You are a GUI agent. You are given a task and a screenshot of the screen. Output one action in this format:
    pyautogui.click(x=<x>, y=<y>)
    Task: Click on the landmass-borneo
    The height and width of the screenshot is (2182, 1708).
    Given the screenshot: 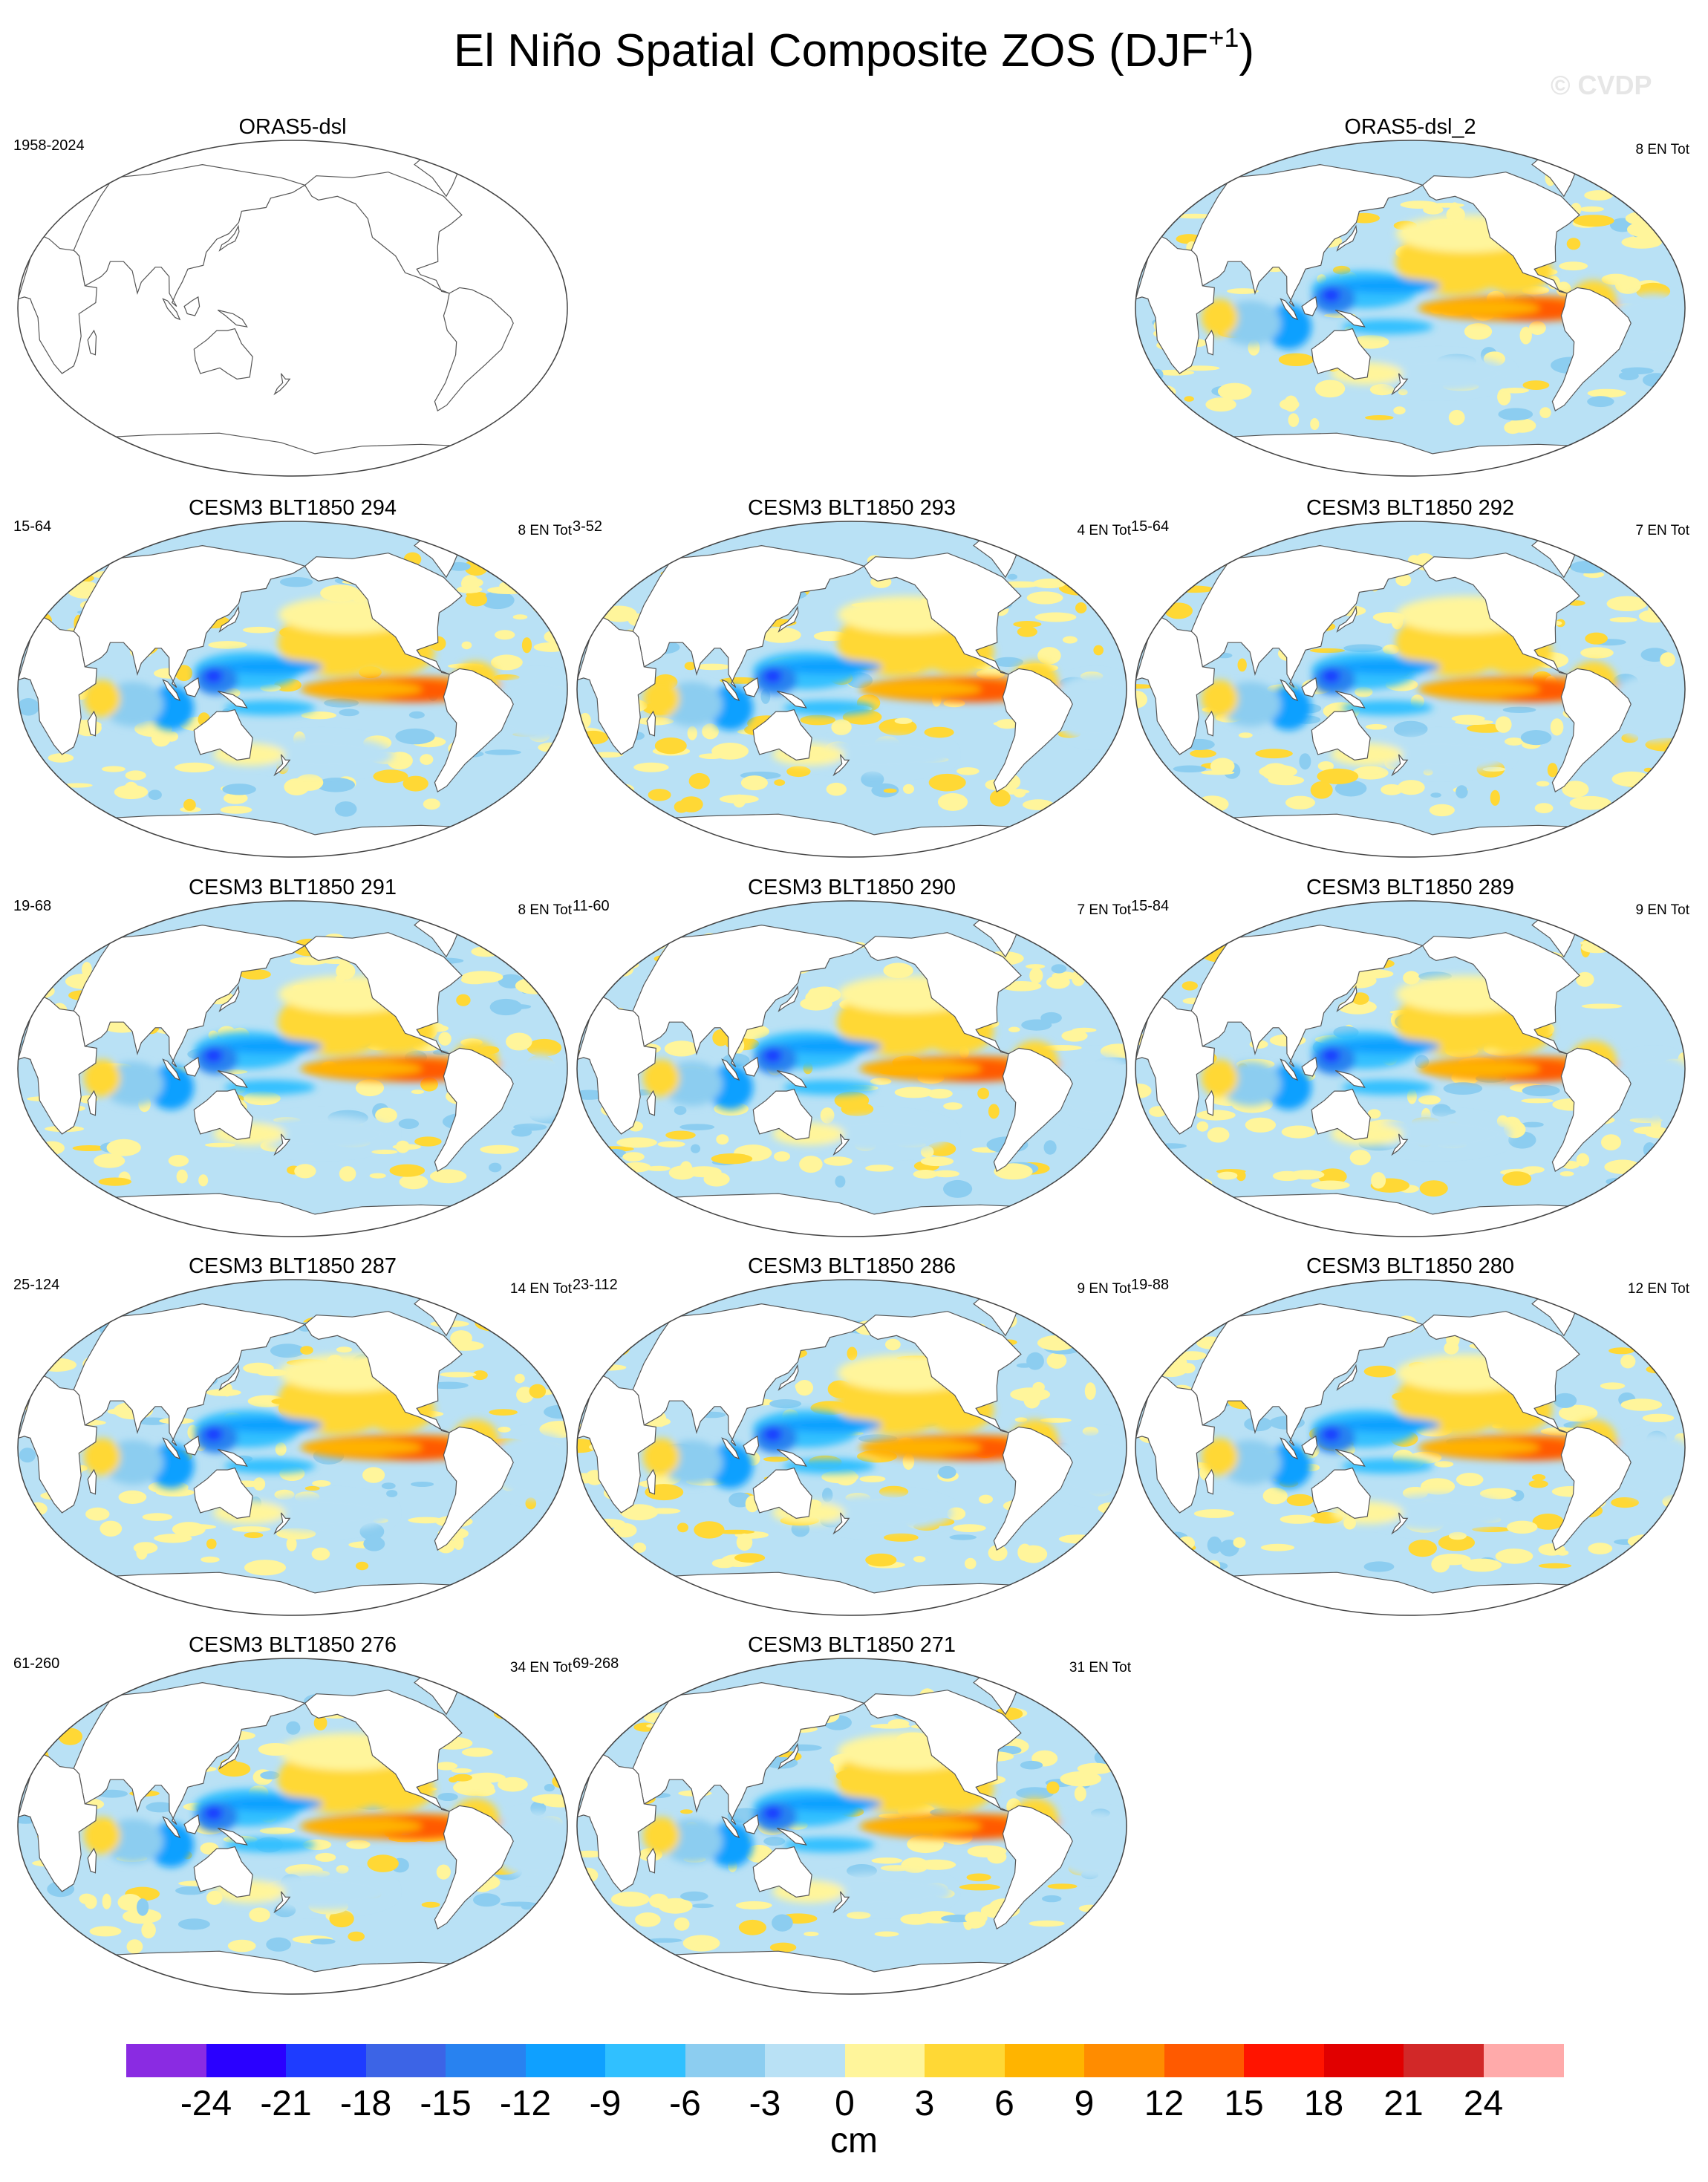 What is the action you would take?
    pyautogui.click(x=192, y=687)
    